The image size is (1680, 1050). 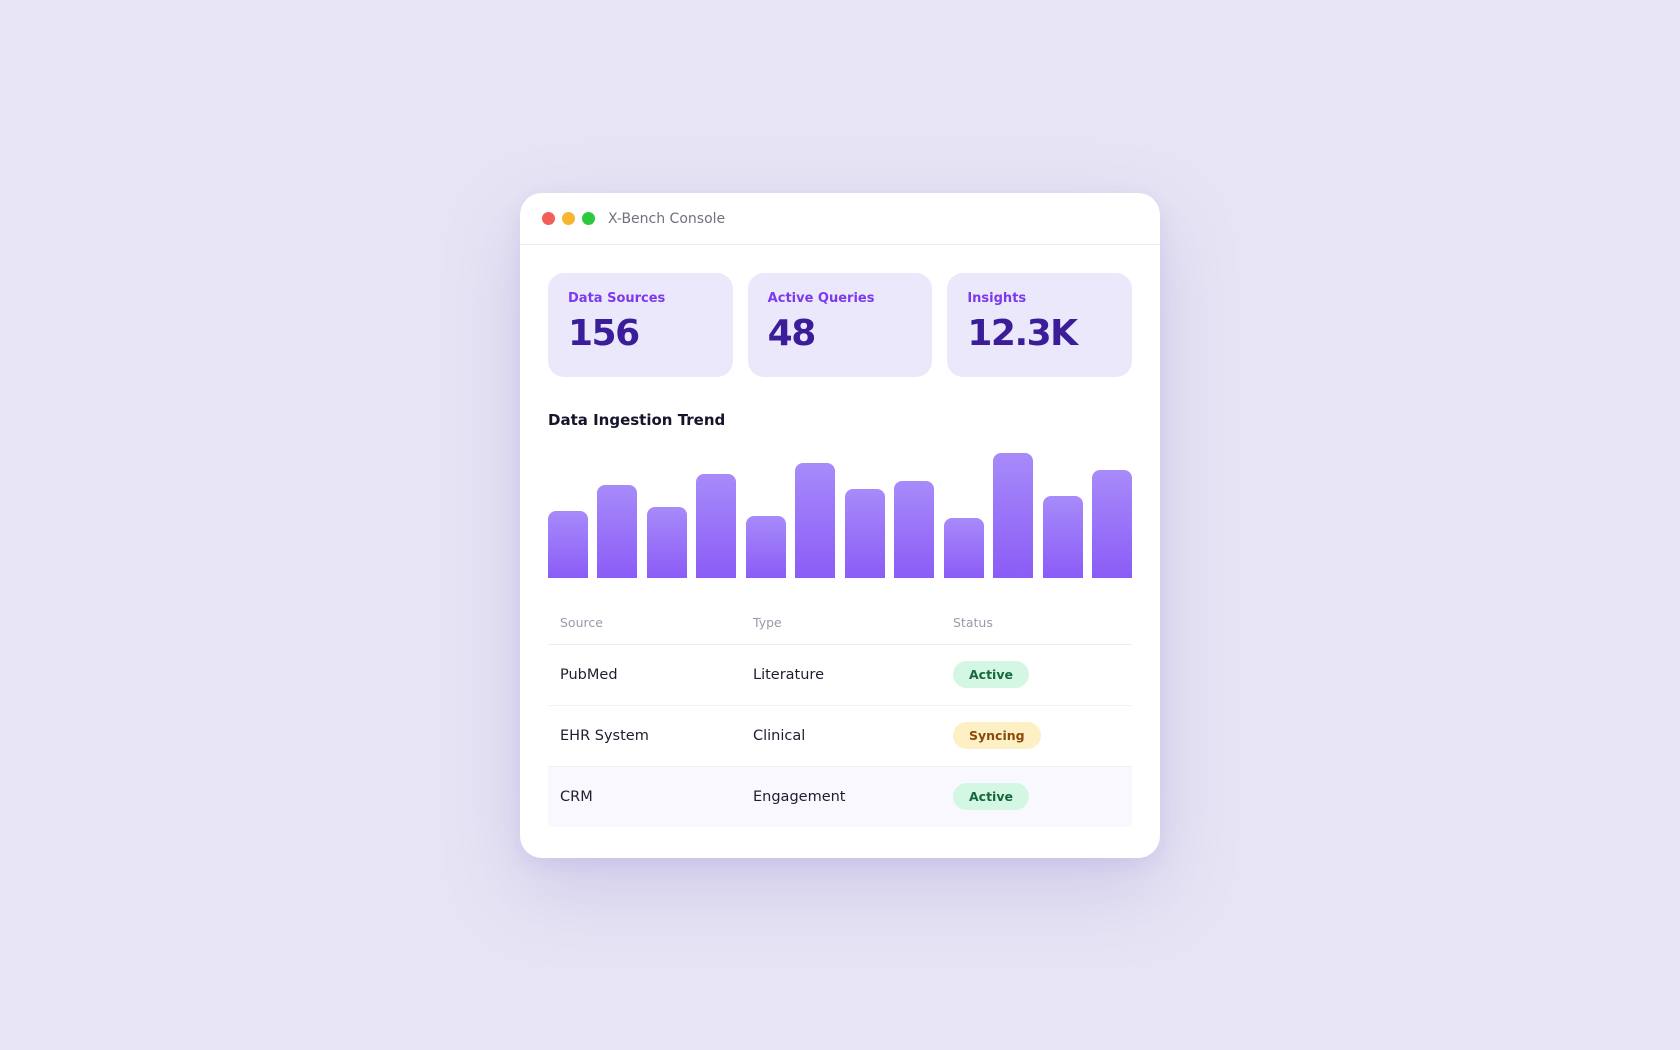 I want to click on window-title: X-Bench Console, so click(x=667, y=218).